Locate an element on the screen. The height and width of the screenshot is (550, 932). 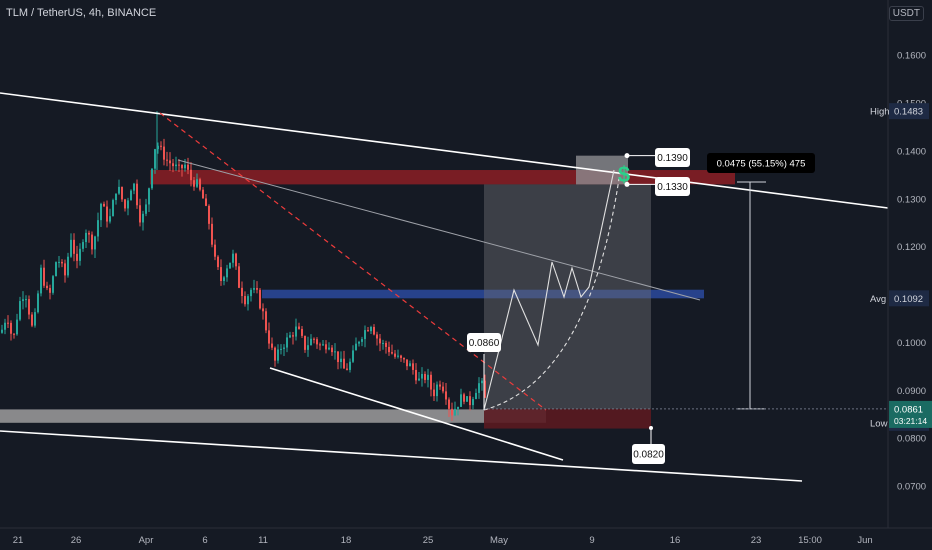
currency-button: USDT is located at coordinates (906, 13).